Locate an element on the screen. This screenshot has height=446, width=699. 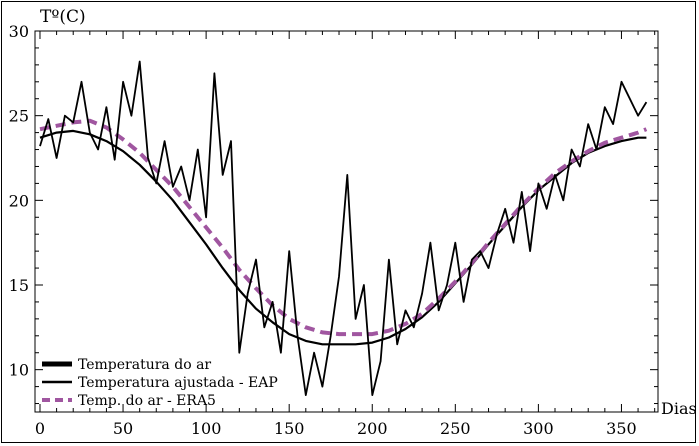
x-tick-label: 100 is located at coordinates (206, 428).